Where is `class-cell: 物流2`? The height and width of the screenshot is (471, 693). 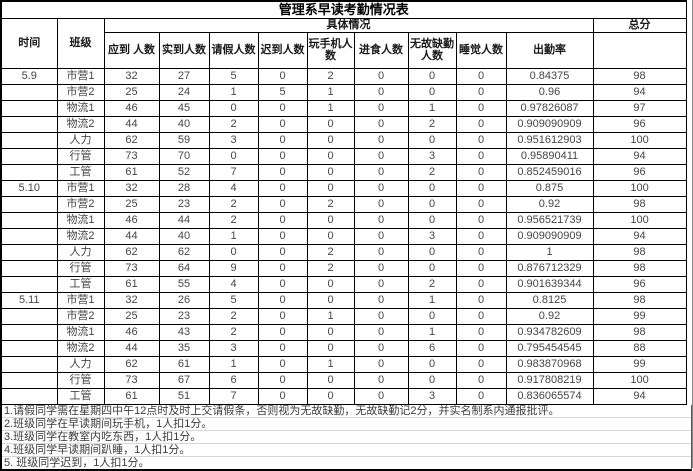 class-cell: 物流2 is located at coordinates (80, 348).